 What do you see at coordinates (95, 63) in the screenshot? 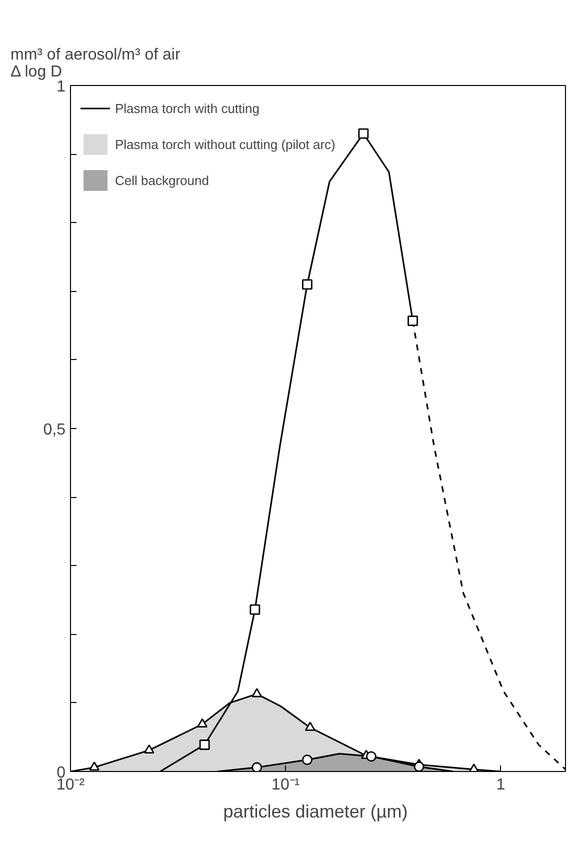
I see `y-axis-title: mm³ of aerosol/m³ of air Δ log D` at bounding box center [95, 63].